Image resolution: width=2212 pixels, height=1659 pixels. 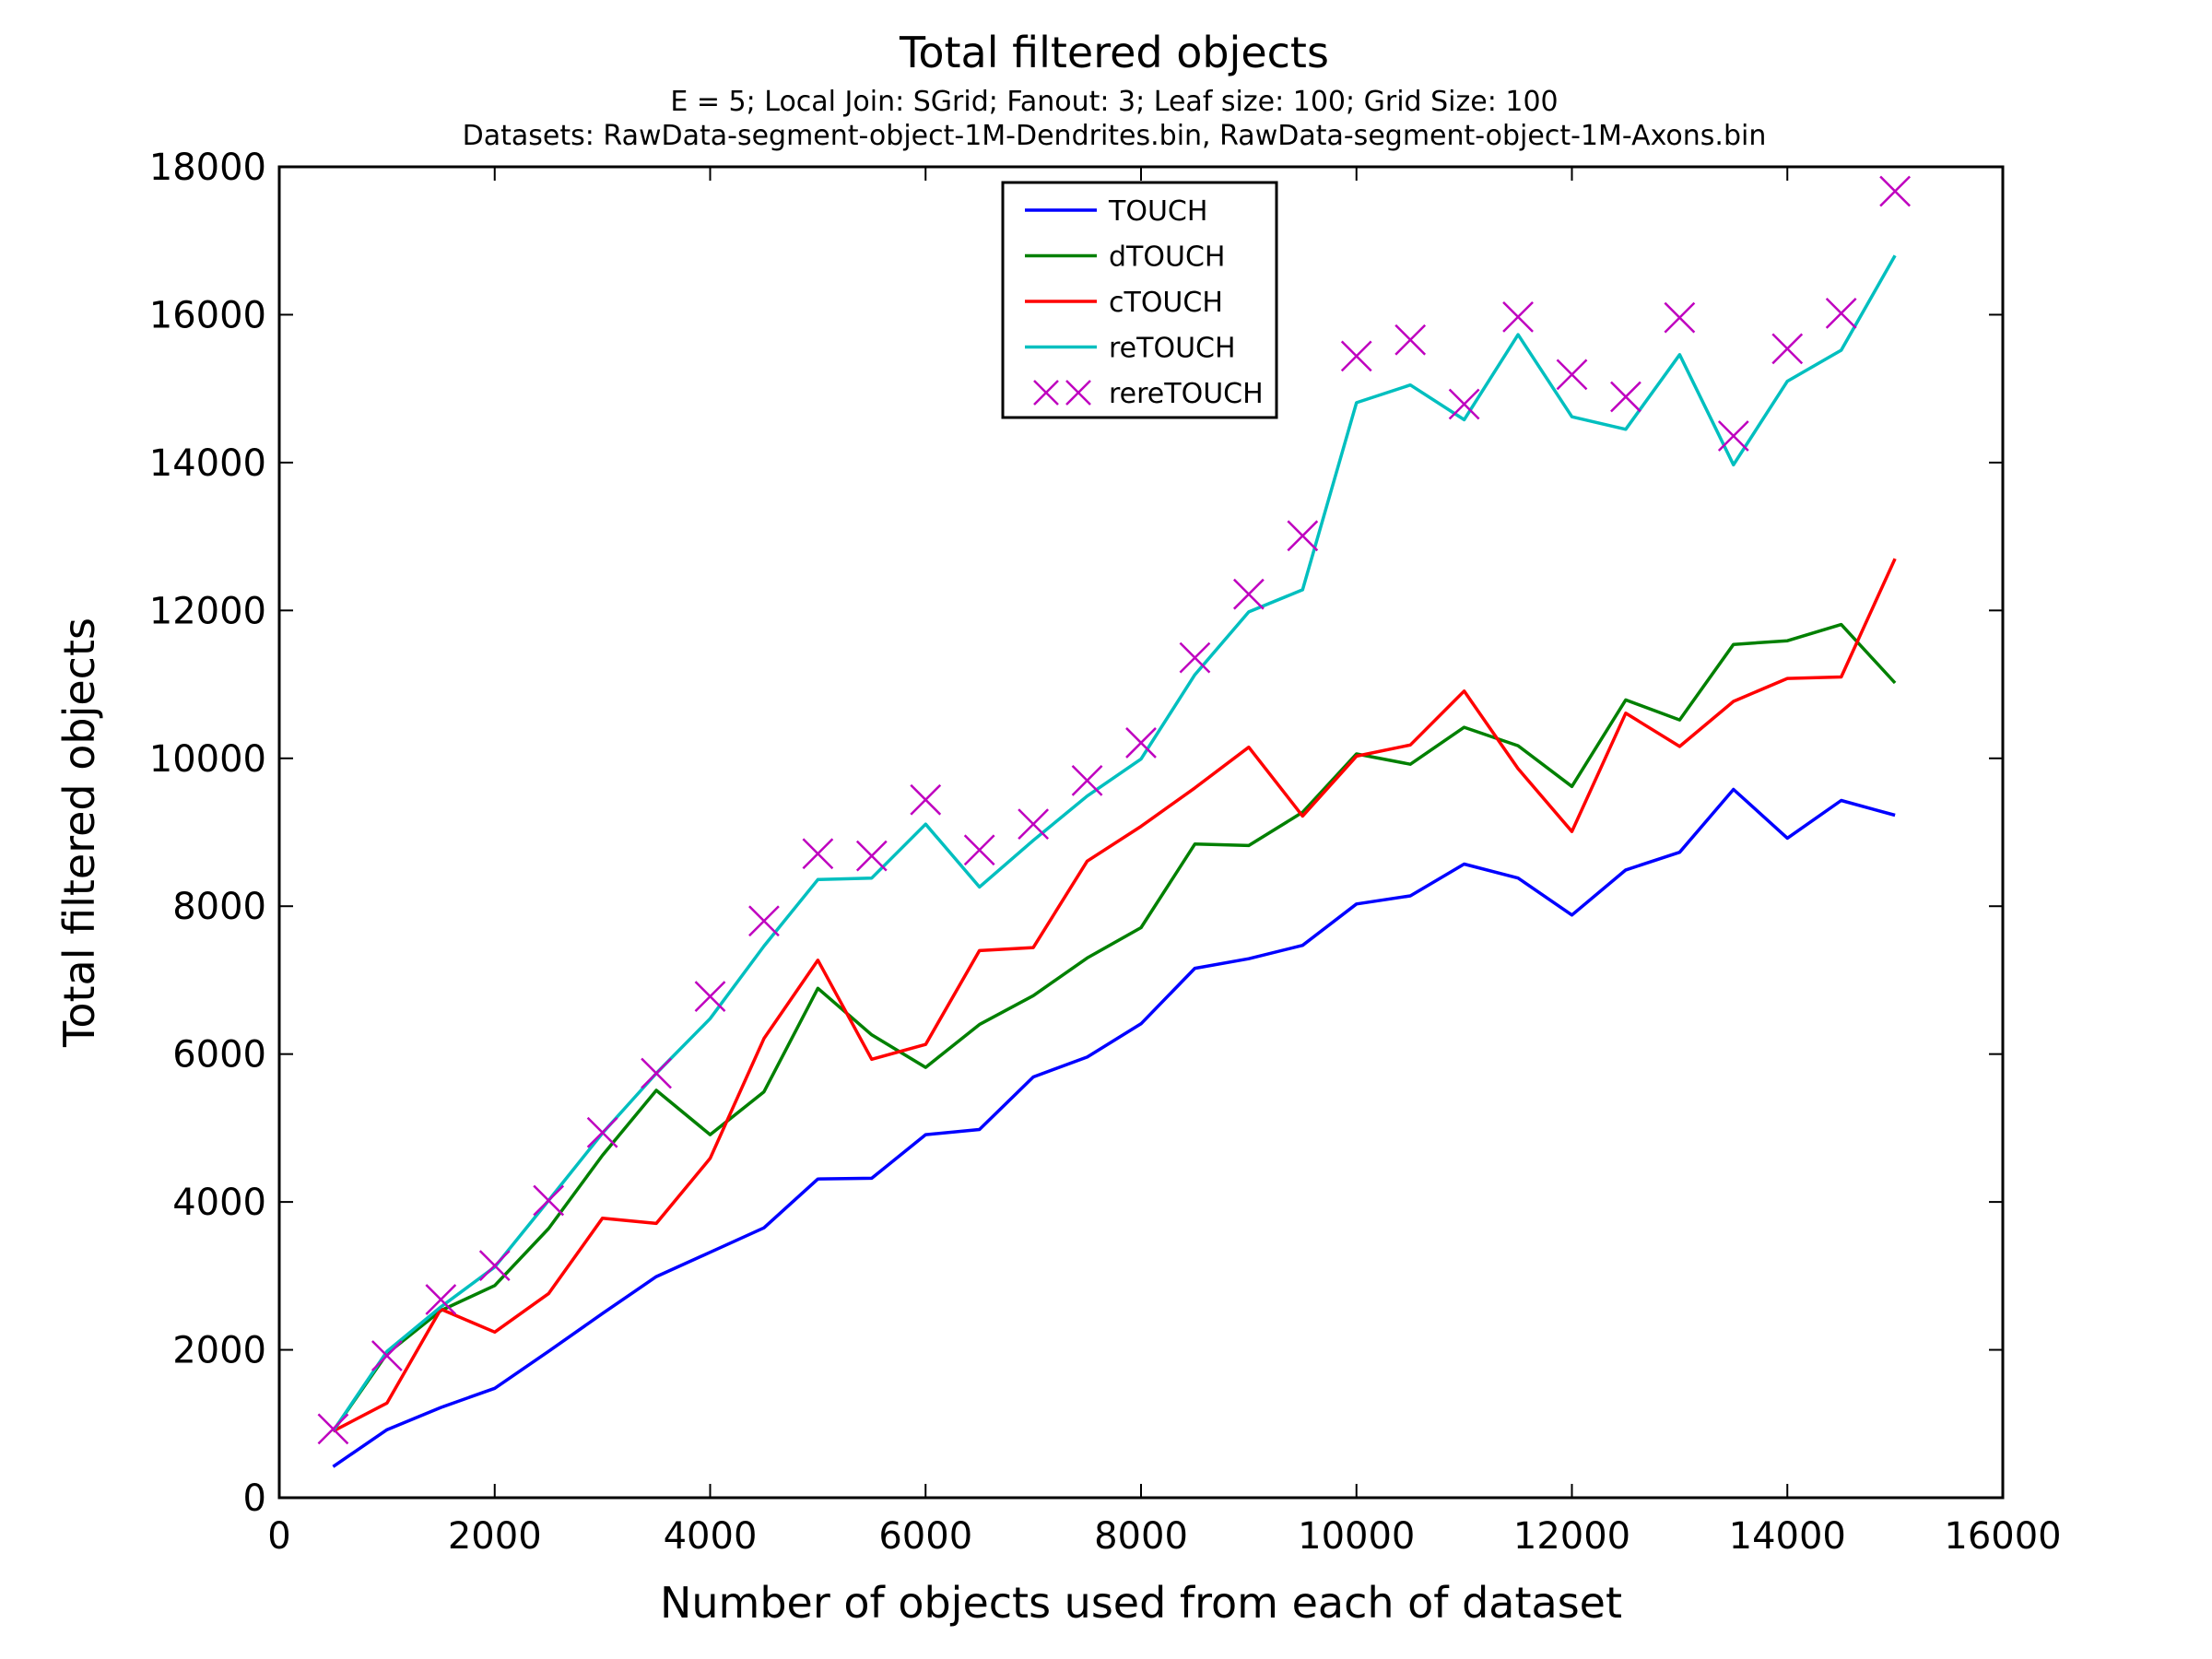 I want to click on y-tick-label: 0, so click(x=254, y=1498).